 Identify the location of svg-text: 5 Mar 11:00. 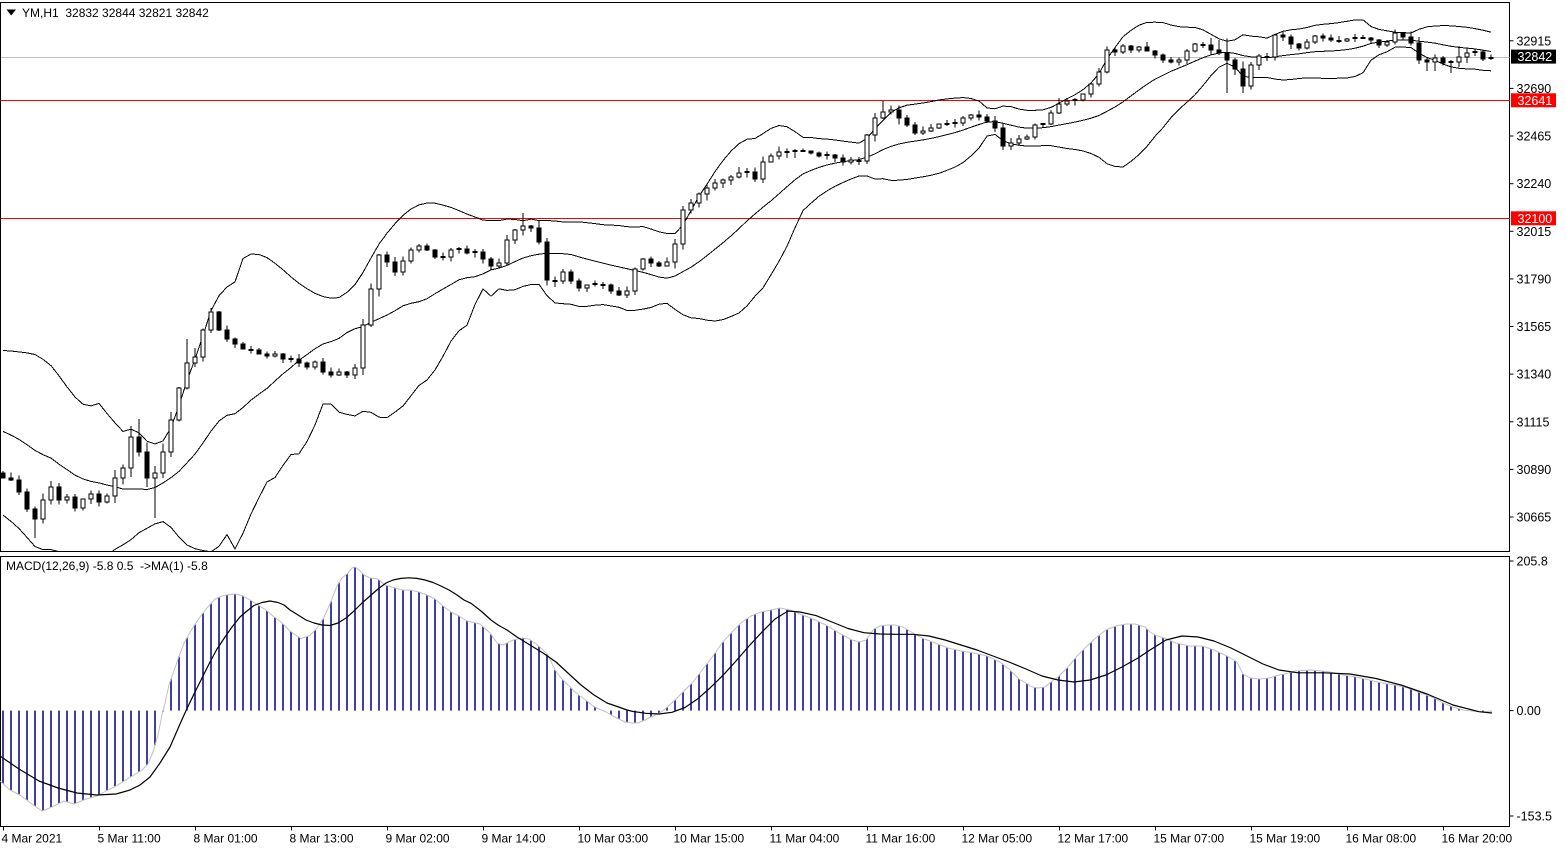
(129, 839).